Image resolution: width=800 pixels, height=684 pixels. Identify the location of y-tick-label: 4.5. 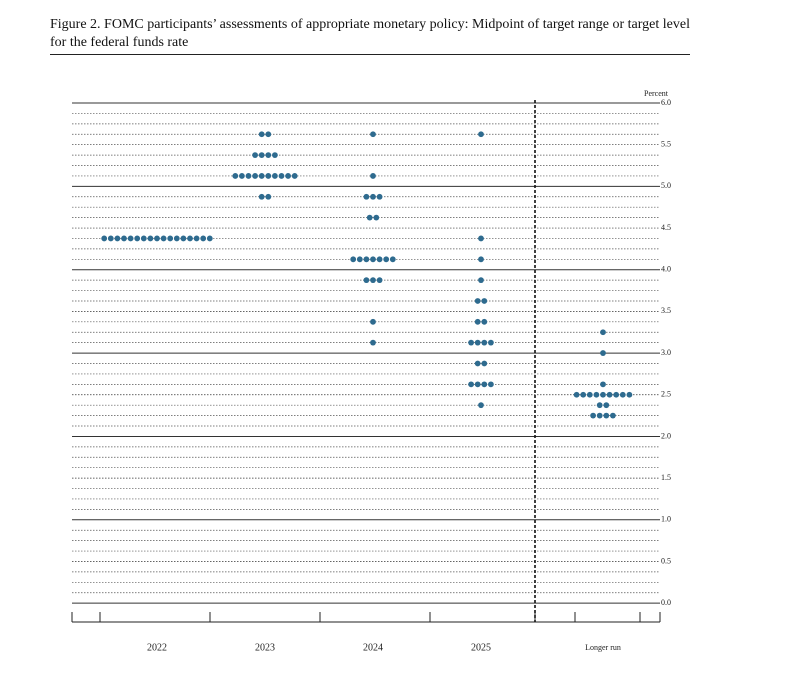
(666, 227).